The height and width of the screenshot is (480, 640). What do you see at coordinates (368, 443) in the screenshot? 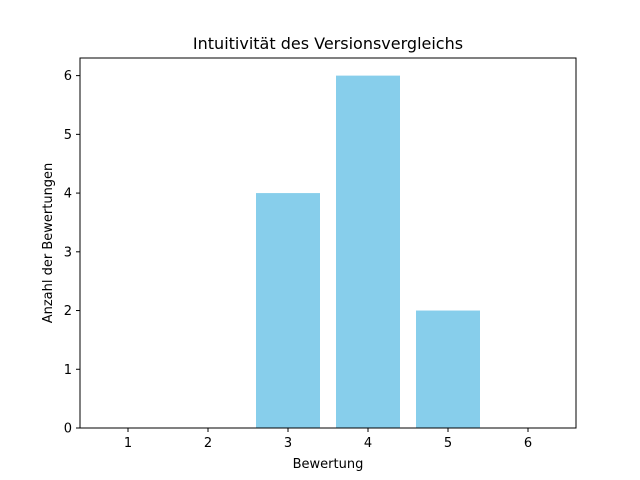
I see `x-tick-label: 4` at bounding box center [368, 443].